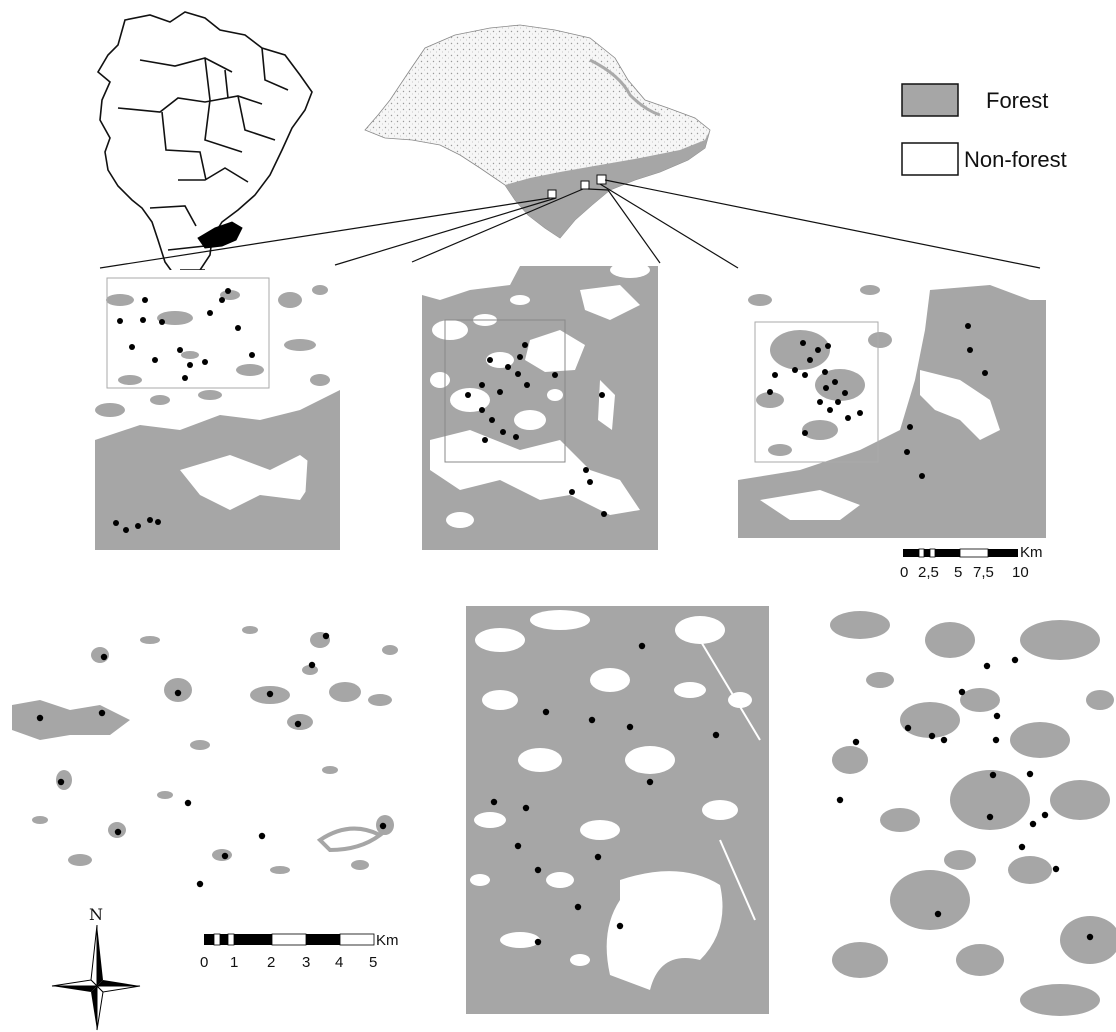 The width and height of the screenshot is (1116, 1032). Describe the element at coordinates (983, 572) in the screenshot. I see `scale-upper-tick-3: 7,5` at that location.